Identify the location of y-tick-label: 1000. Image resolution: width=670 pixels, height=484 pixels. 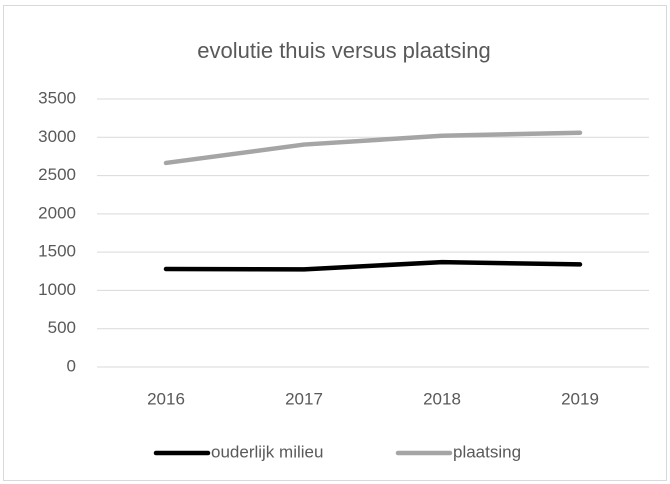
(57, 289).